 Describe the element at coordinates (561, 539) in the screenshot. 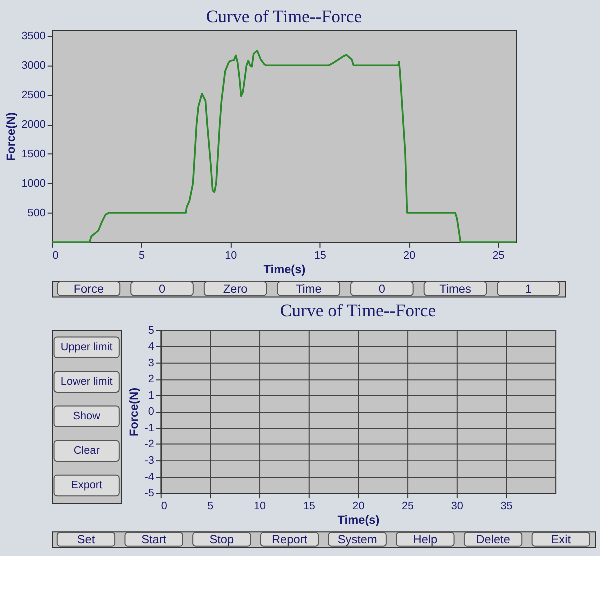

I see `text: Exit` at that location.